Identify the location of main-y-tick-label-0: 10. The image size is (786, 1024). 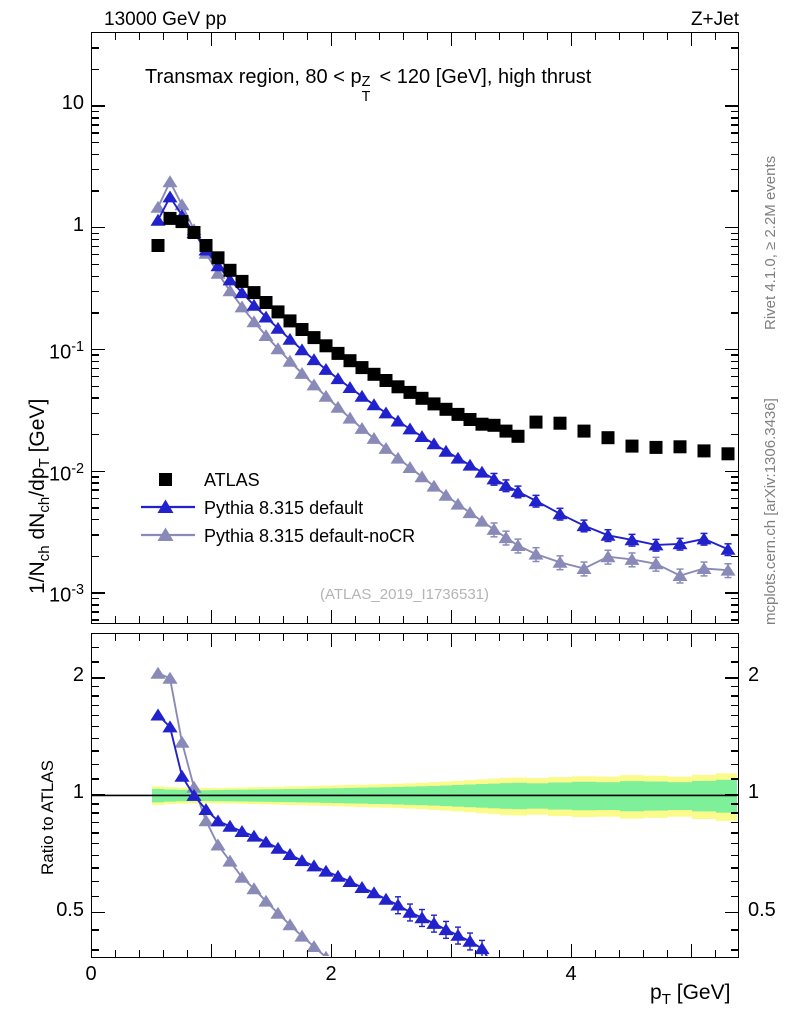
(72, 103).